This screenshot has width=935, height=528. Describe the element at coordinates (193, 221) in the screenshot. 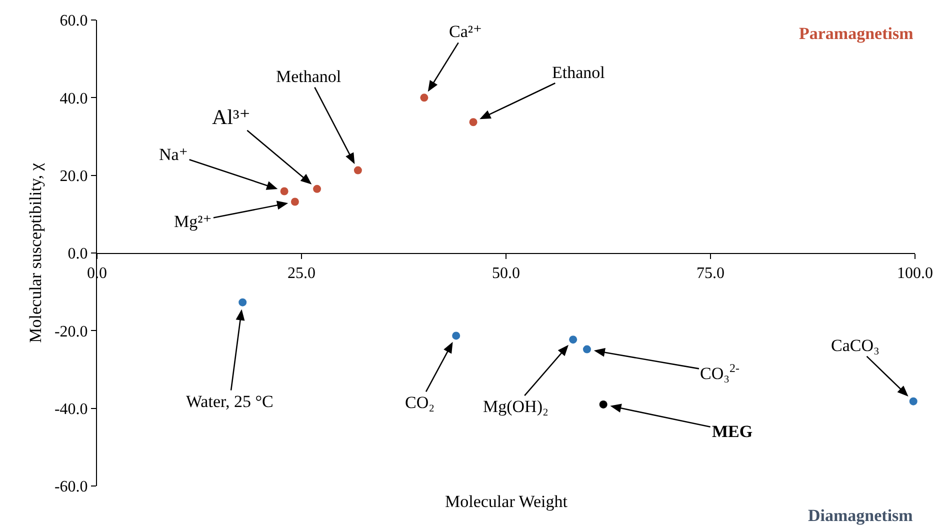

I see `annotation: Mg²⁺` at that location.